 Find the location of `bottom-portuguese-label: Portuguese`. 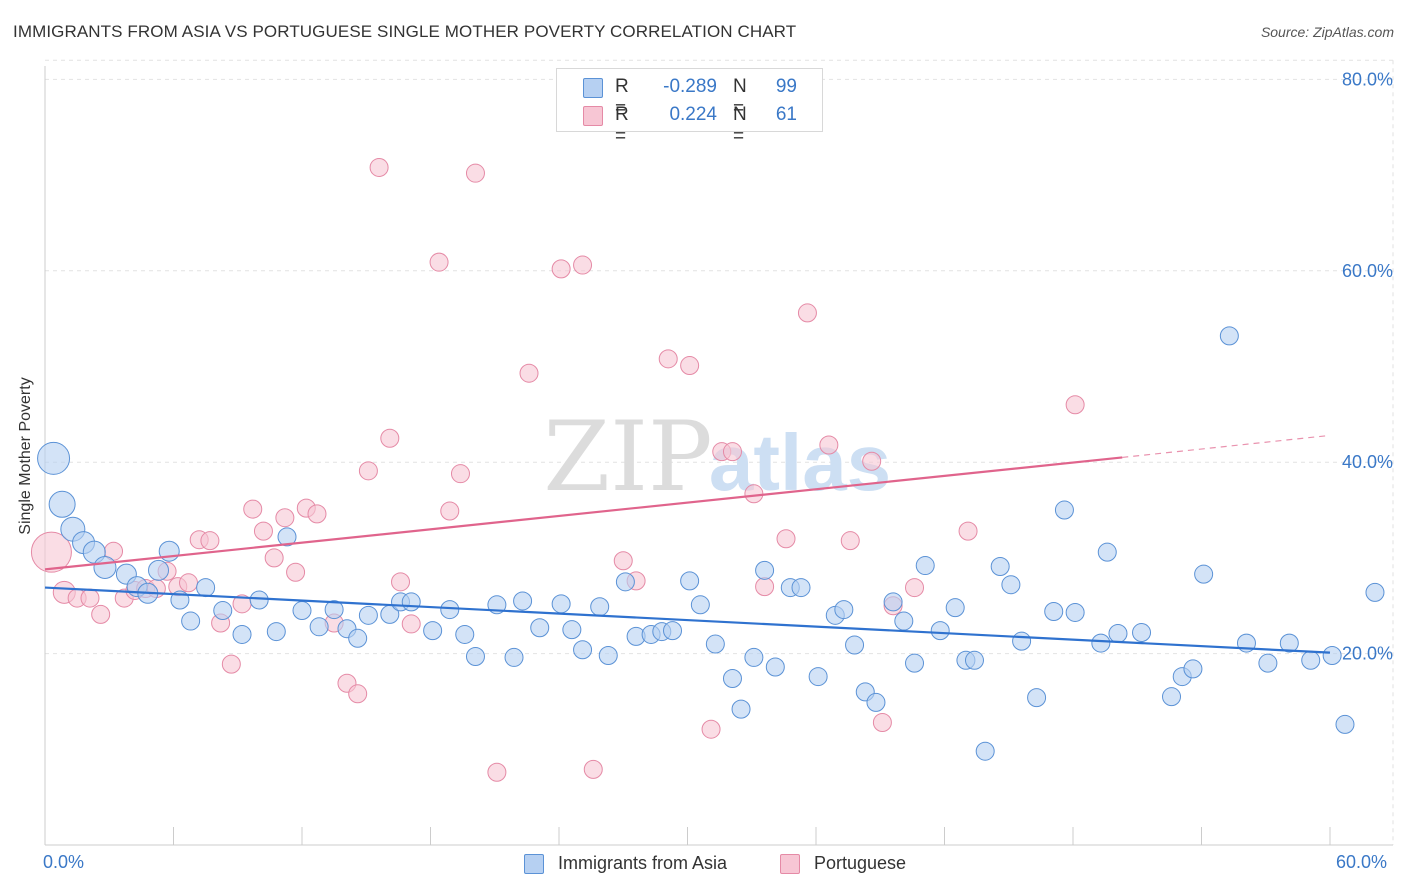

bottom-portuguese-label: Portuguese is located at coordinates (860, 863).